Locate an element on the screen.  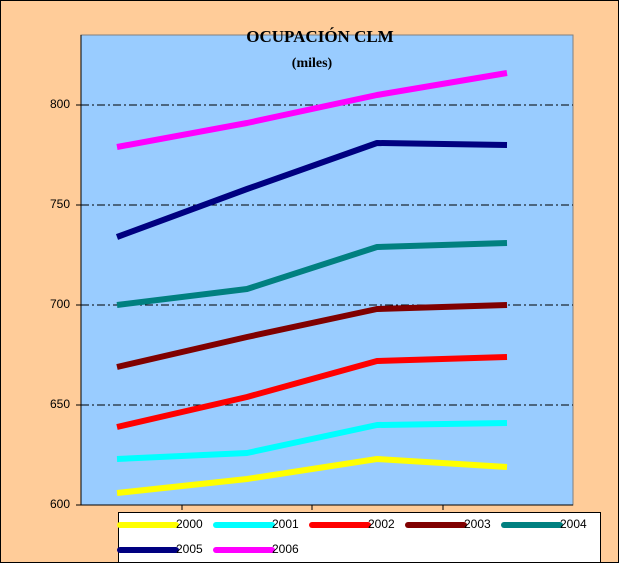
chart-title: OCUPACIÓN CLM is located at coordinates (319, 36).